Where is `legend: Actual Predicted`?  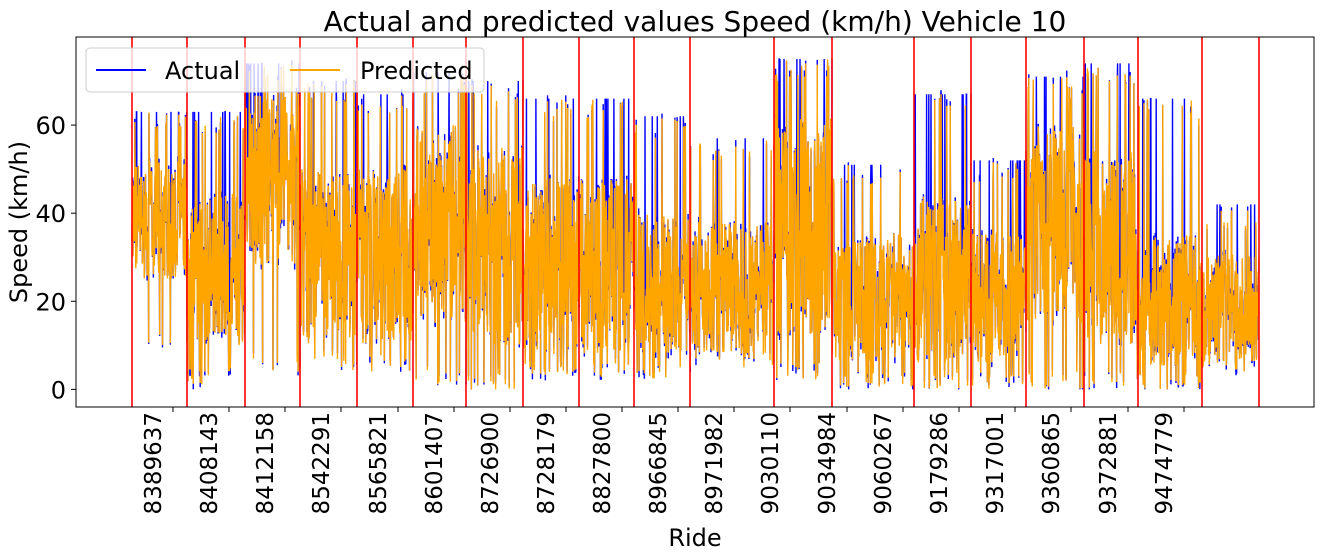
legend: Actual Predicted is located at coordinates (285, 70).